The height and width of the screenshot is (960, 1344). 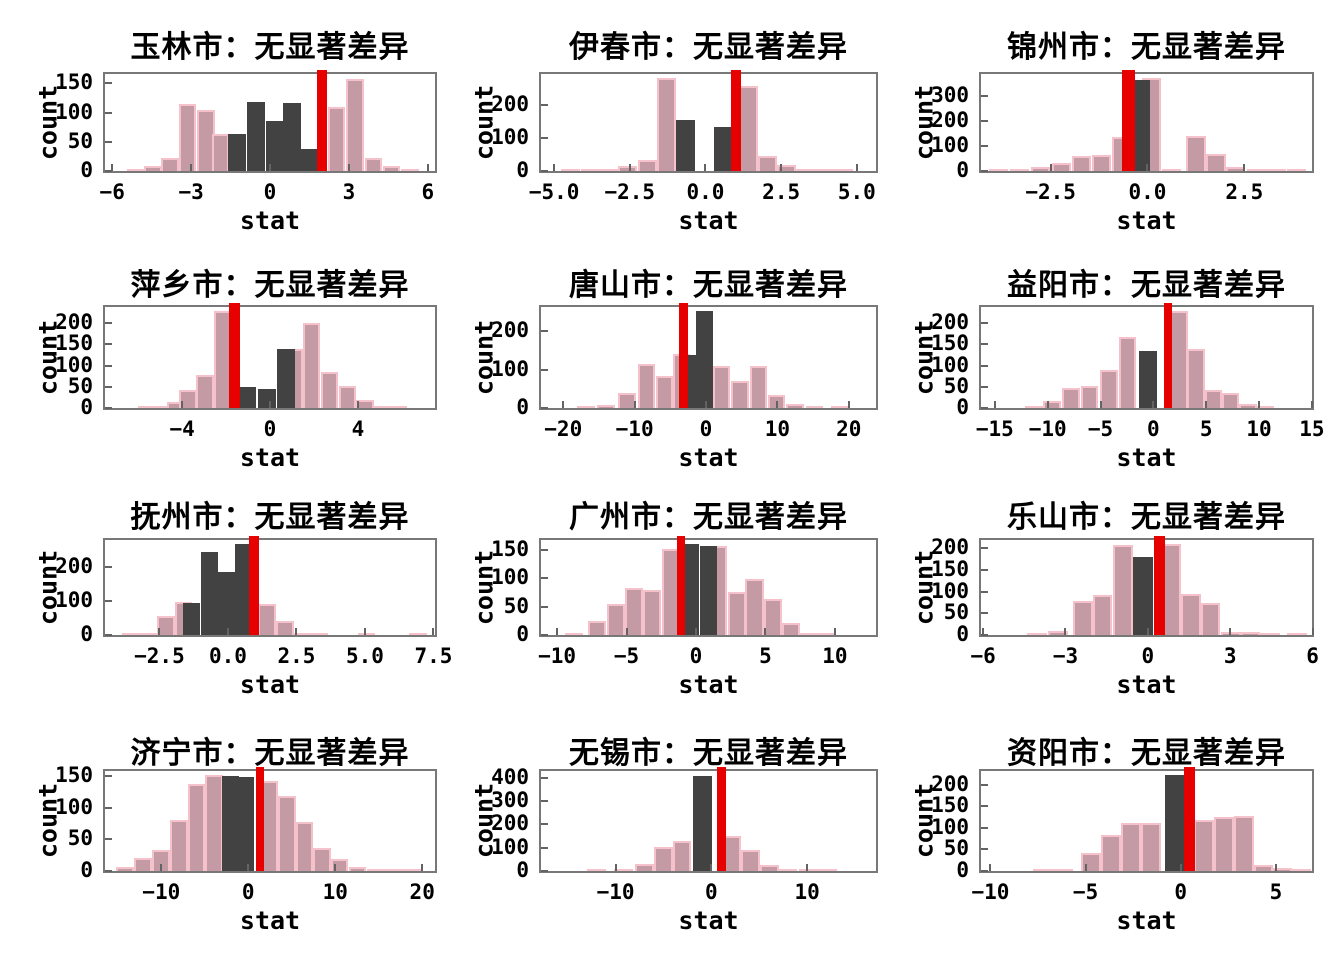 I want to click on chart-title: 资阳市：无显著差异, so click(x=1146, y=753).